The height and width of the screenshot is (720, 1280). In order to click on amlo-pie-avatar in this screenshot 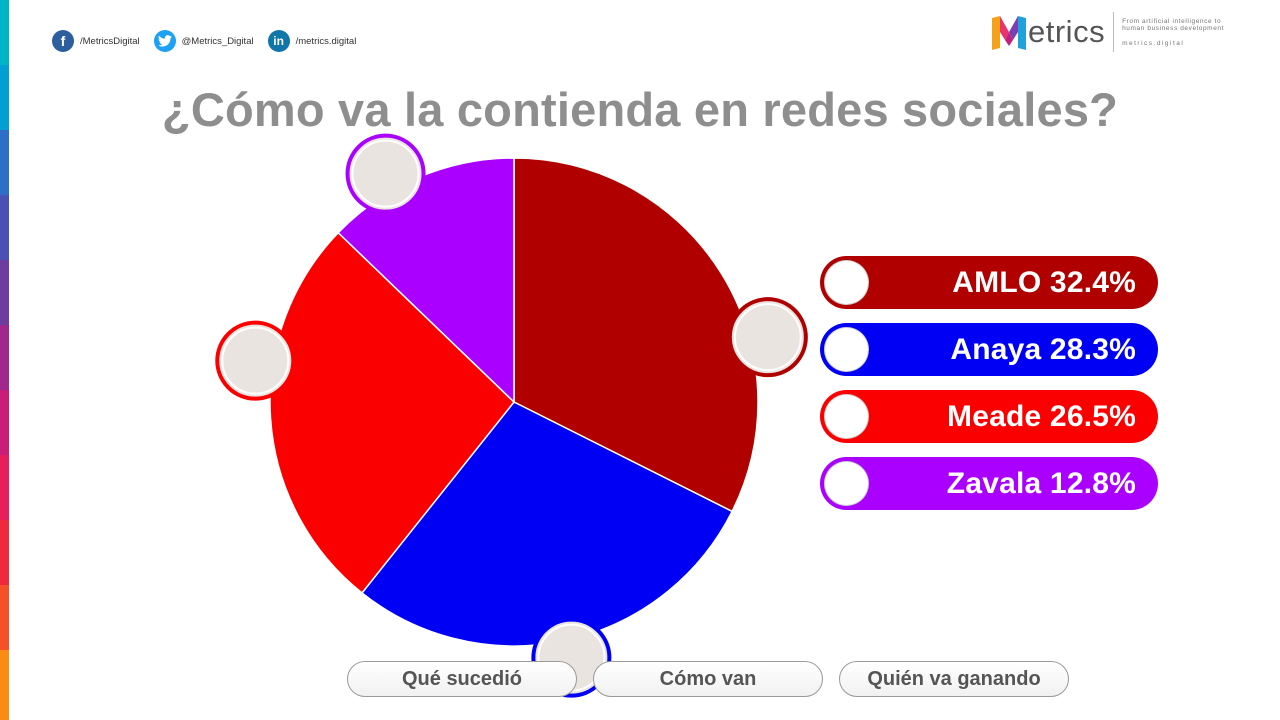, I will do `click(767, 337)`.